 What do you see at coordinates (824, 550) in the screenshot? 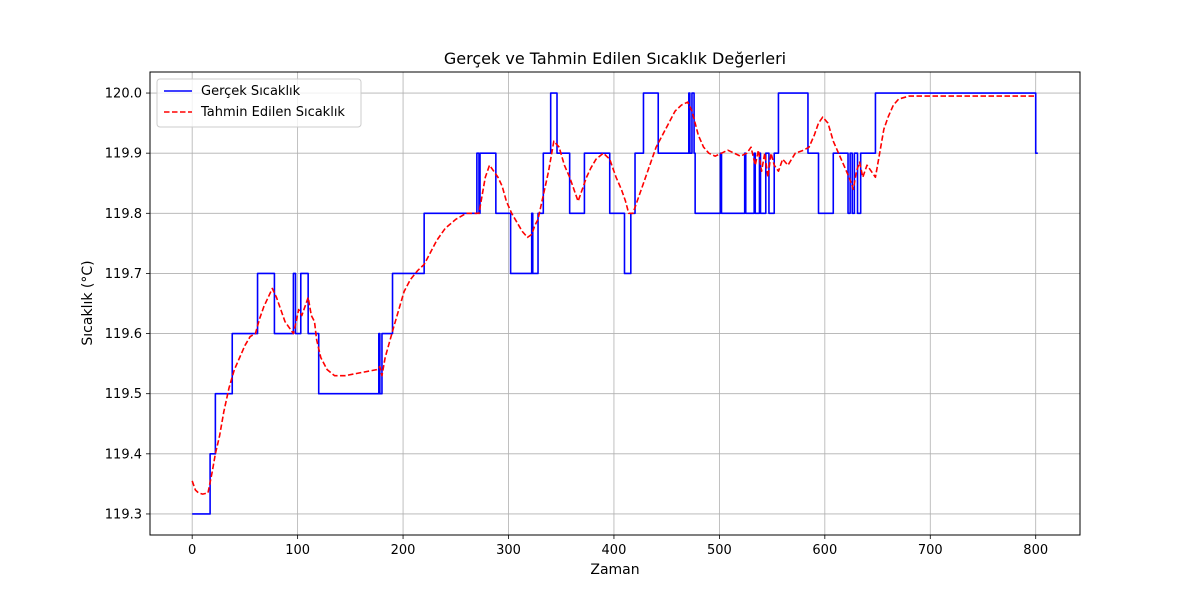
I see `x-tick-label: 600` at bounding box center [824, 550].